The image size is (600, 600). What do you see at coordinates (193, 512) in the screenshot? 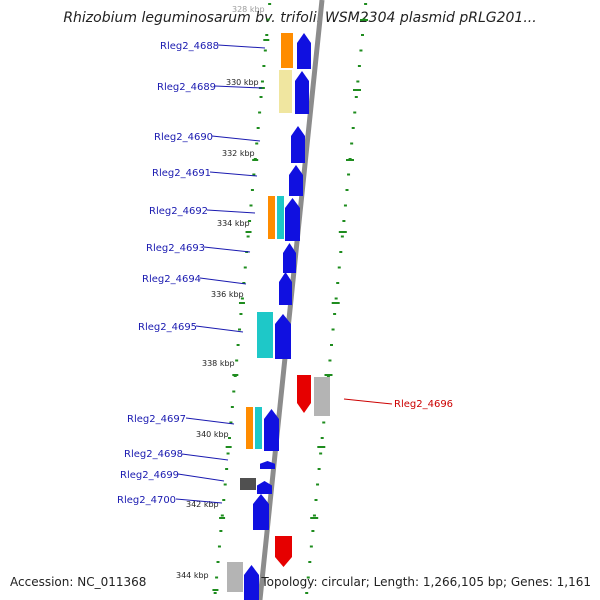
I see `gene-rleg2_4700: Rleg2_4700` at bounding box center [193, 512].